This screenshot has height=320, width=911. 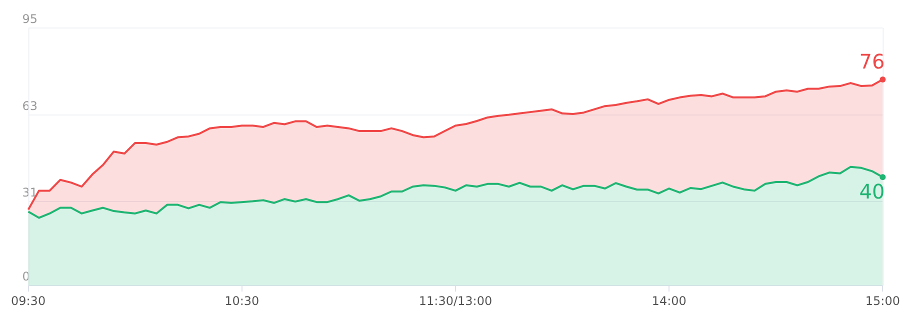 What do you see at coordinates (669, 301) in the screenshot?
I see `x-tick-label: 14:00` at bounding box center [669, 301].